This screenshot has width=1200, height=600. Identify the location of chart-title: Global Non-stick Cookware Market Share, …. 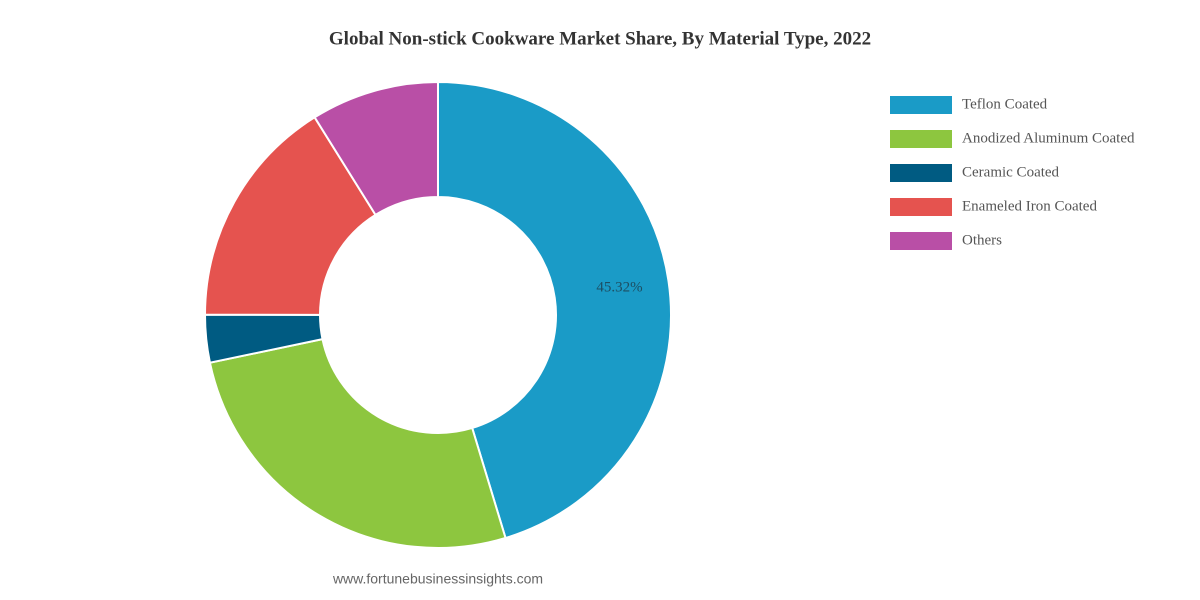
(600, 38).